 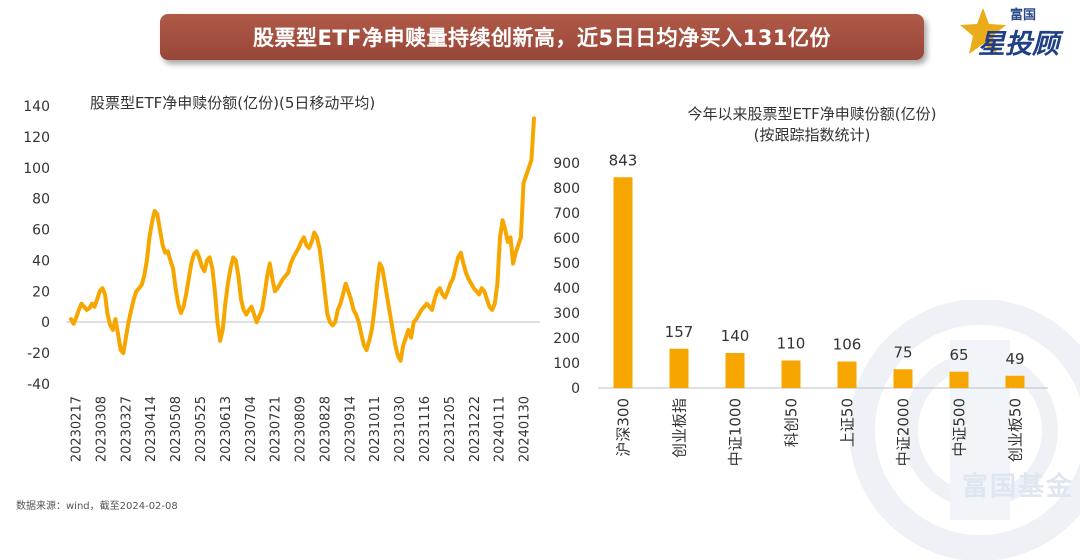 What do you see at coordinates (201, 429) in the screenshot?
I see `line-x-tick-label: 20230525` at bounding box center [201, 429].